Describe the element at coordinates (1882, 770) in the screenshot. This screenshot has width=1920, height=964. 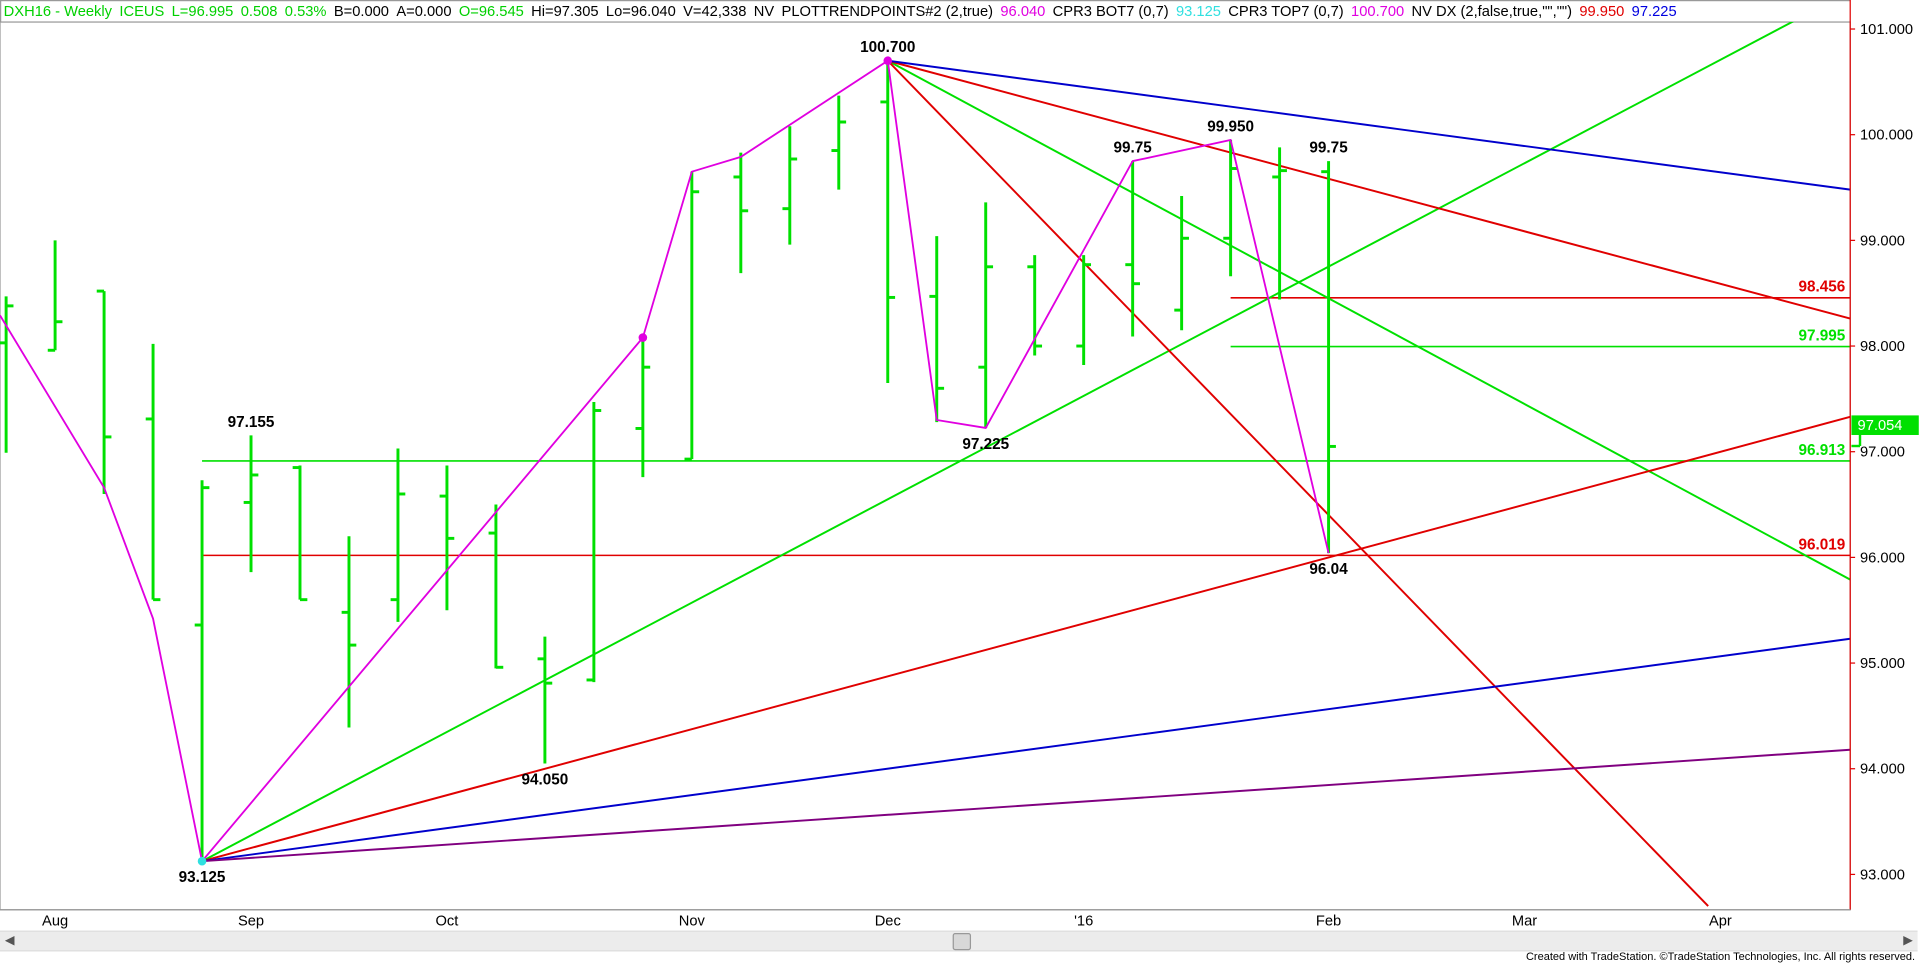
I see `price-tick-label: 94.000` at that location.